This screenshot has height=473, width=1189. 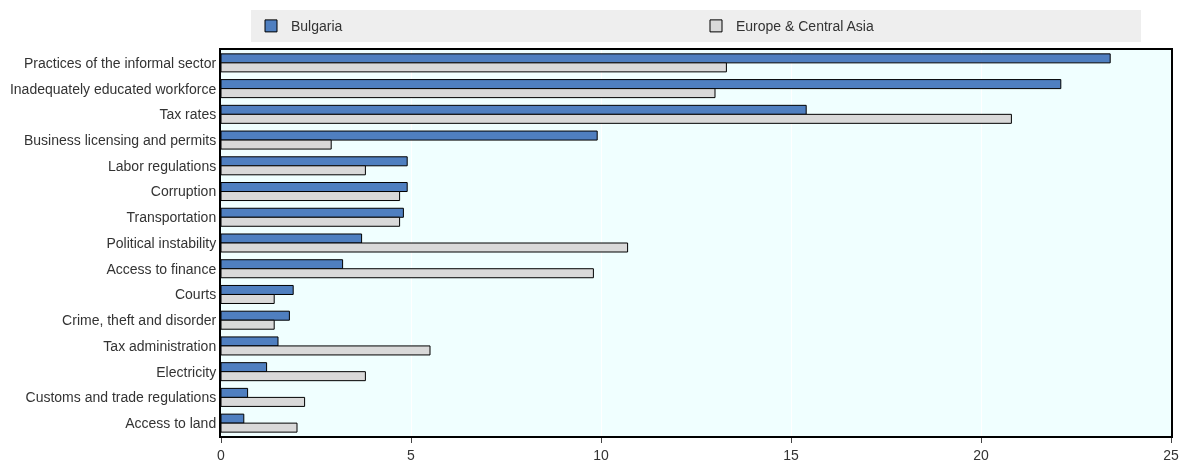 I want to click on legend-label: Europe & Central Asia, so click(x=805, y=26).